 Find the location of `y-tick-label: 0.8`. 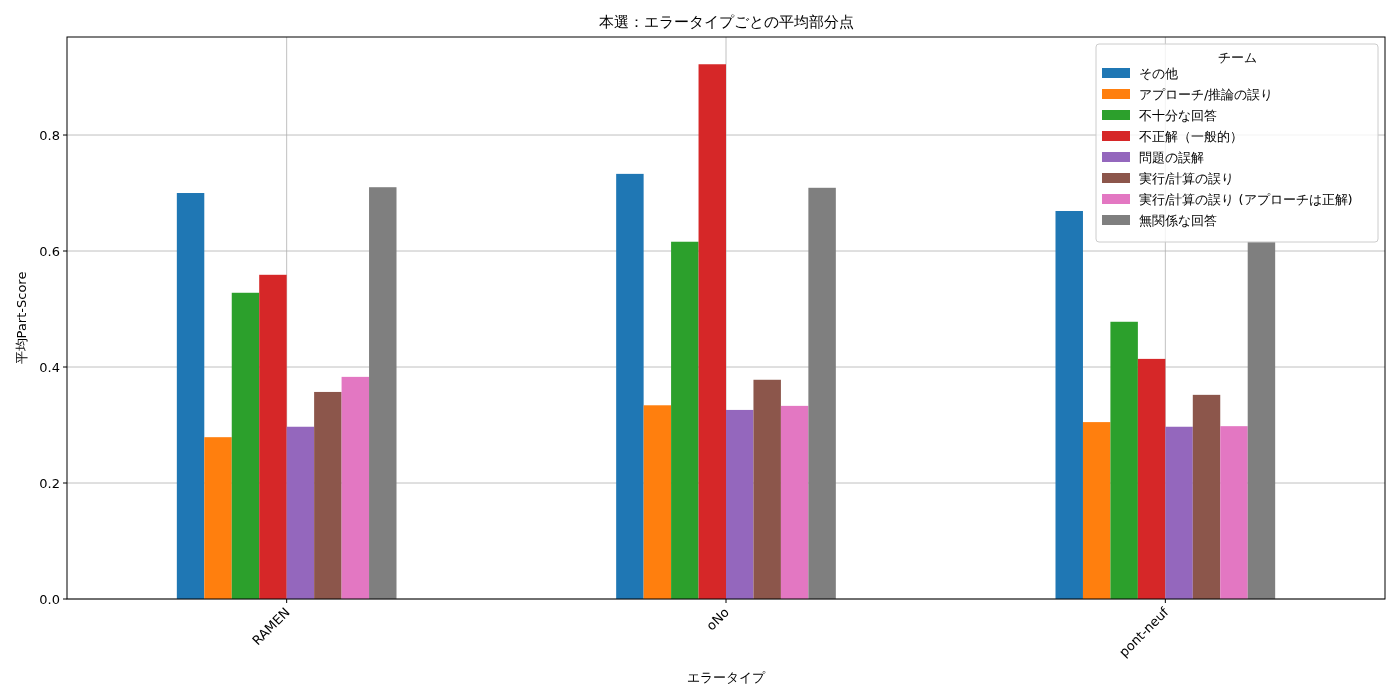

y-tick-label: 0.8 is located at coordinates (49, 136).